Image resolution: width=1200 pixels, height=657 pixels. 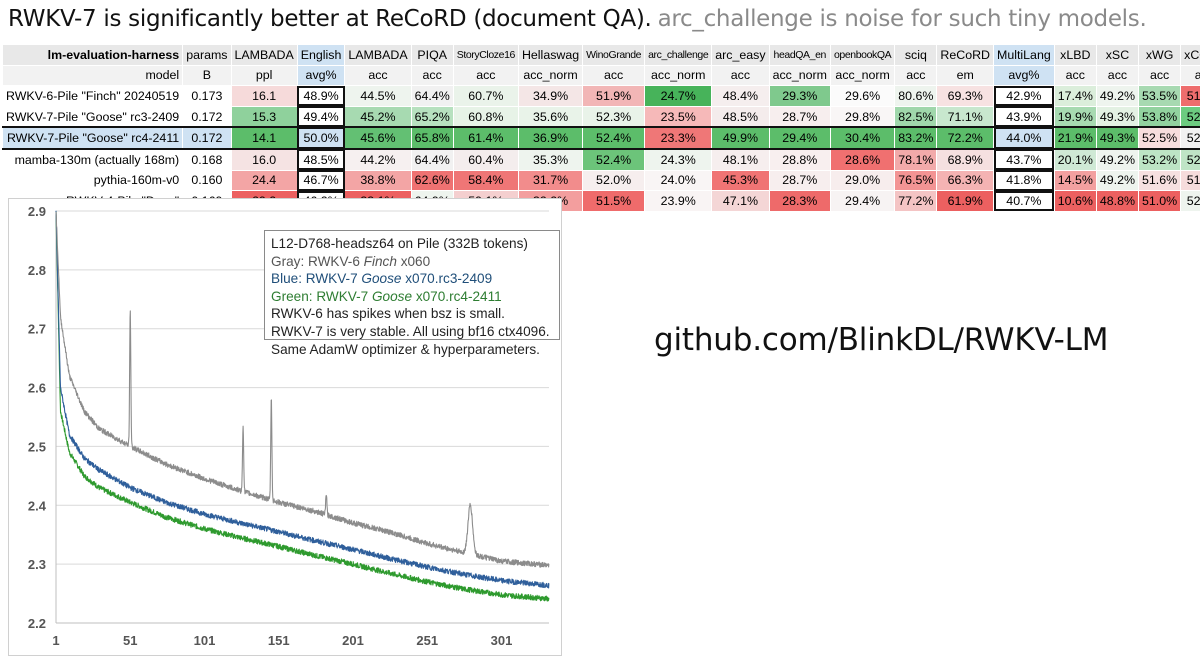 What do you see at coordinates (485, 116) in the screenshot?
I see `table-cell: 60.8%` at bounding box center [485, 116].